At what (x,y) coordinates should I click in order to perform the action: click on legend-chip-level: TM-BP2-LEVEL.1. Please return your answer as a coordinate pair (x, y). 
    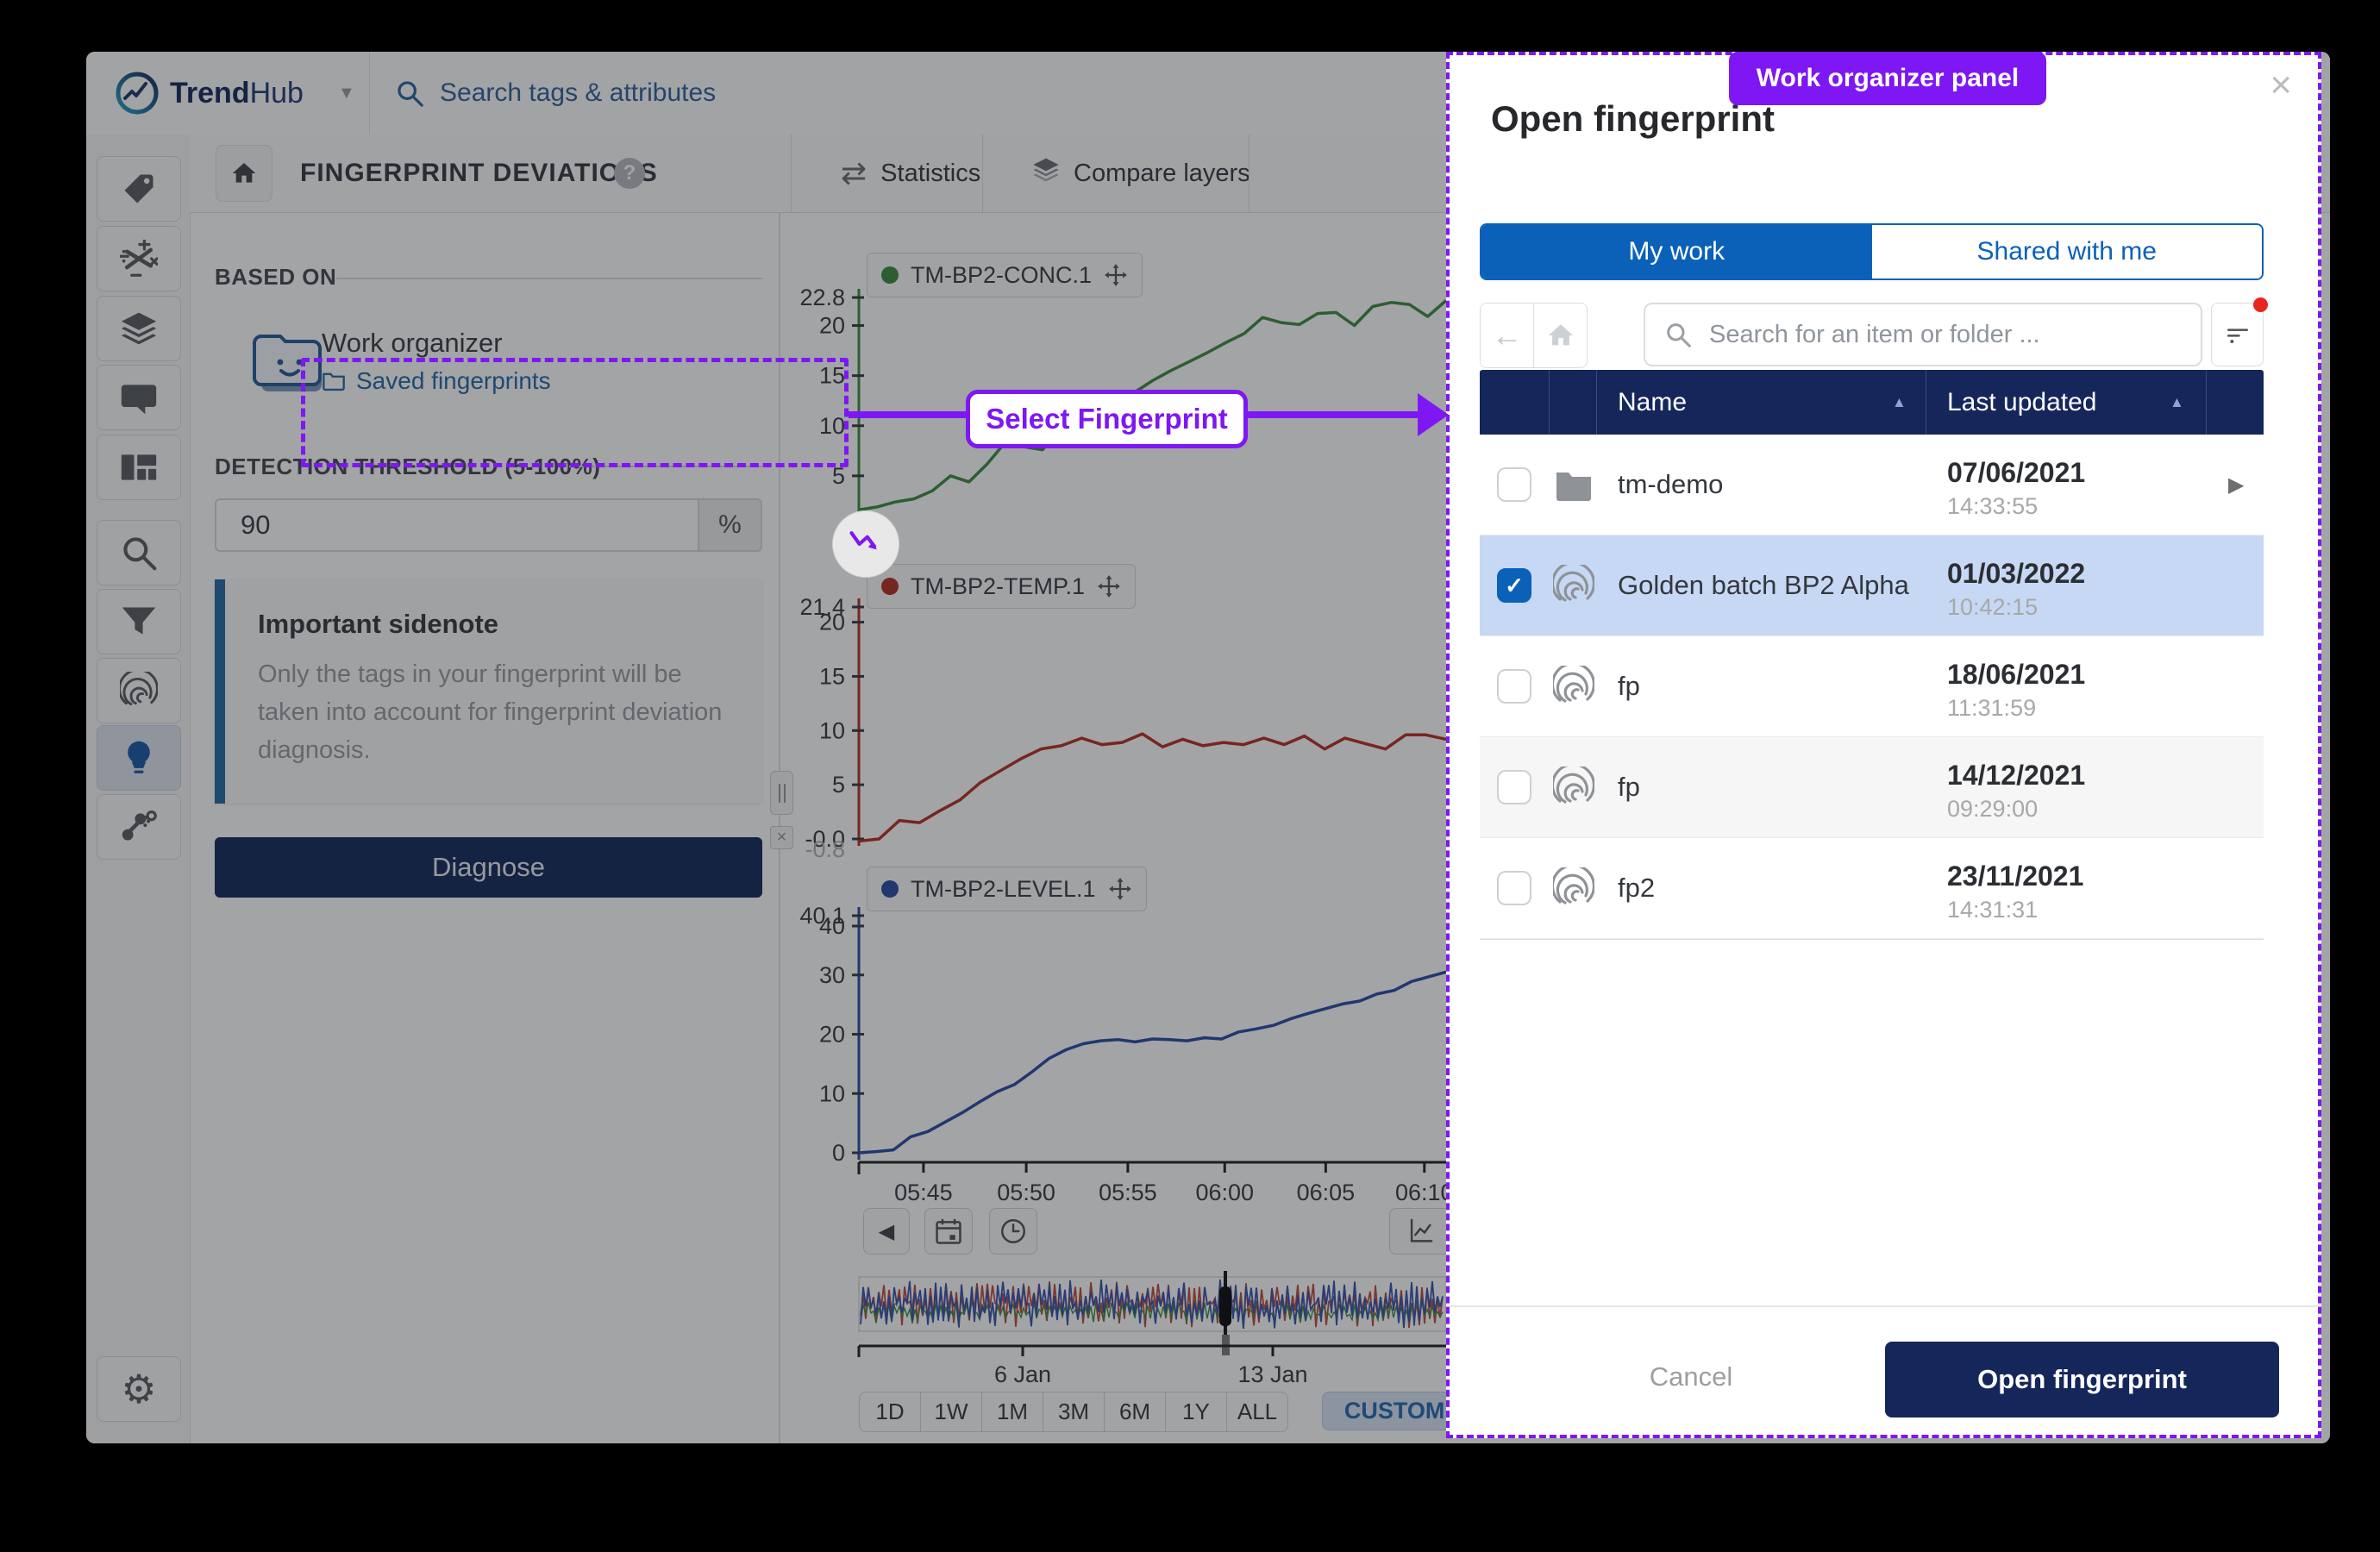
    Looking at the image, I should click on (1007, 889).